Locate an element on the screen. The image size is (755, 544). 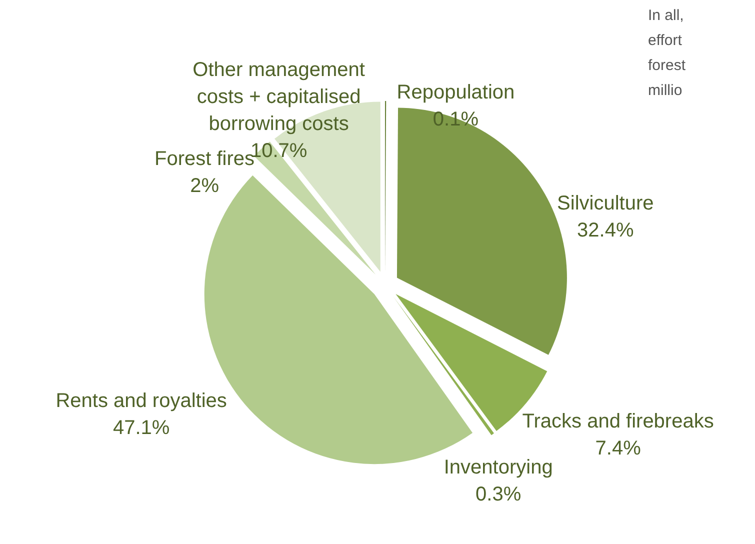
data-label: 7.4% is located at coordinates (618, 448).